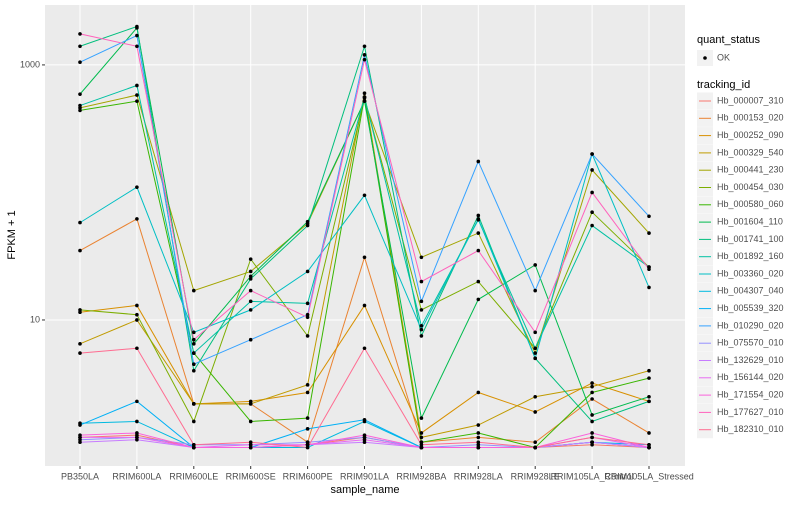 The height and width of the screenshot is (505, 800). Describe the element at coordinates (750, 239) in the screenshot. I see `legend-label: Hb_001741_100` at that location.